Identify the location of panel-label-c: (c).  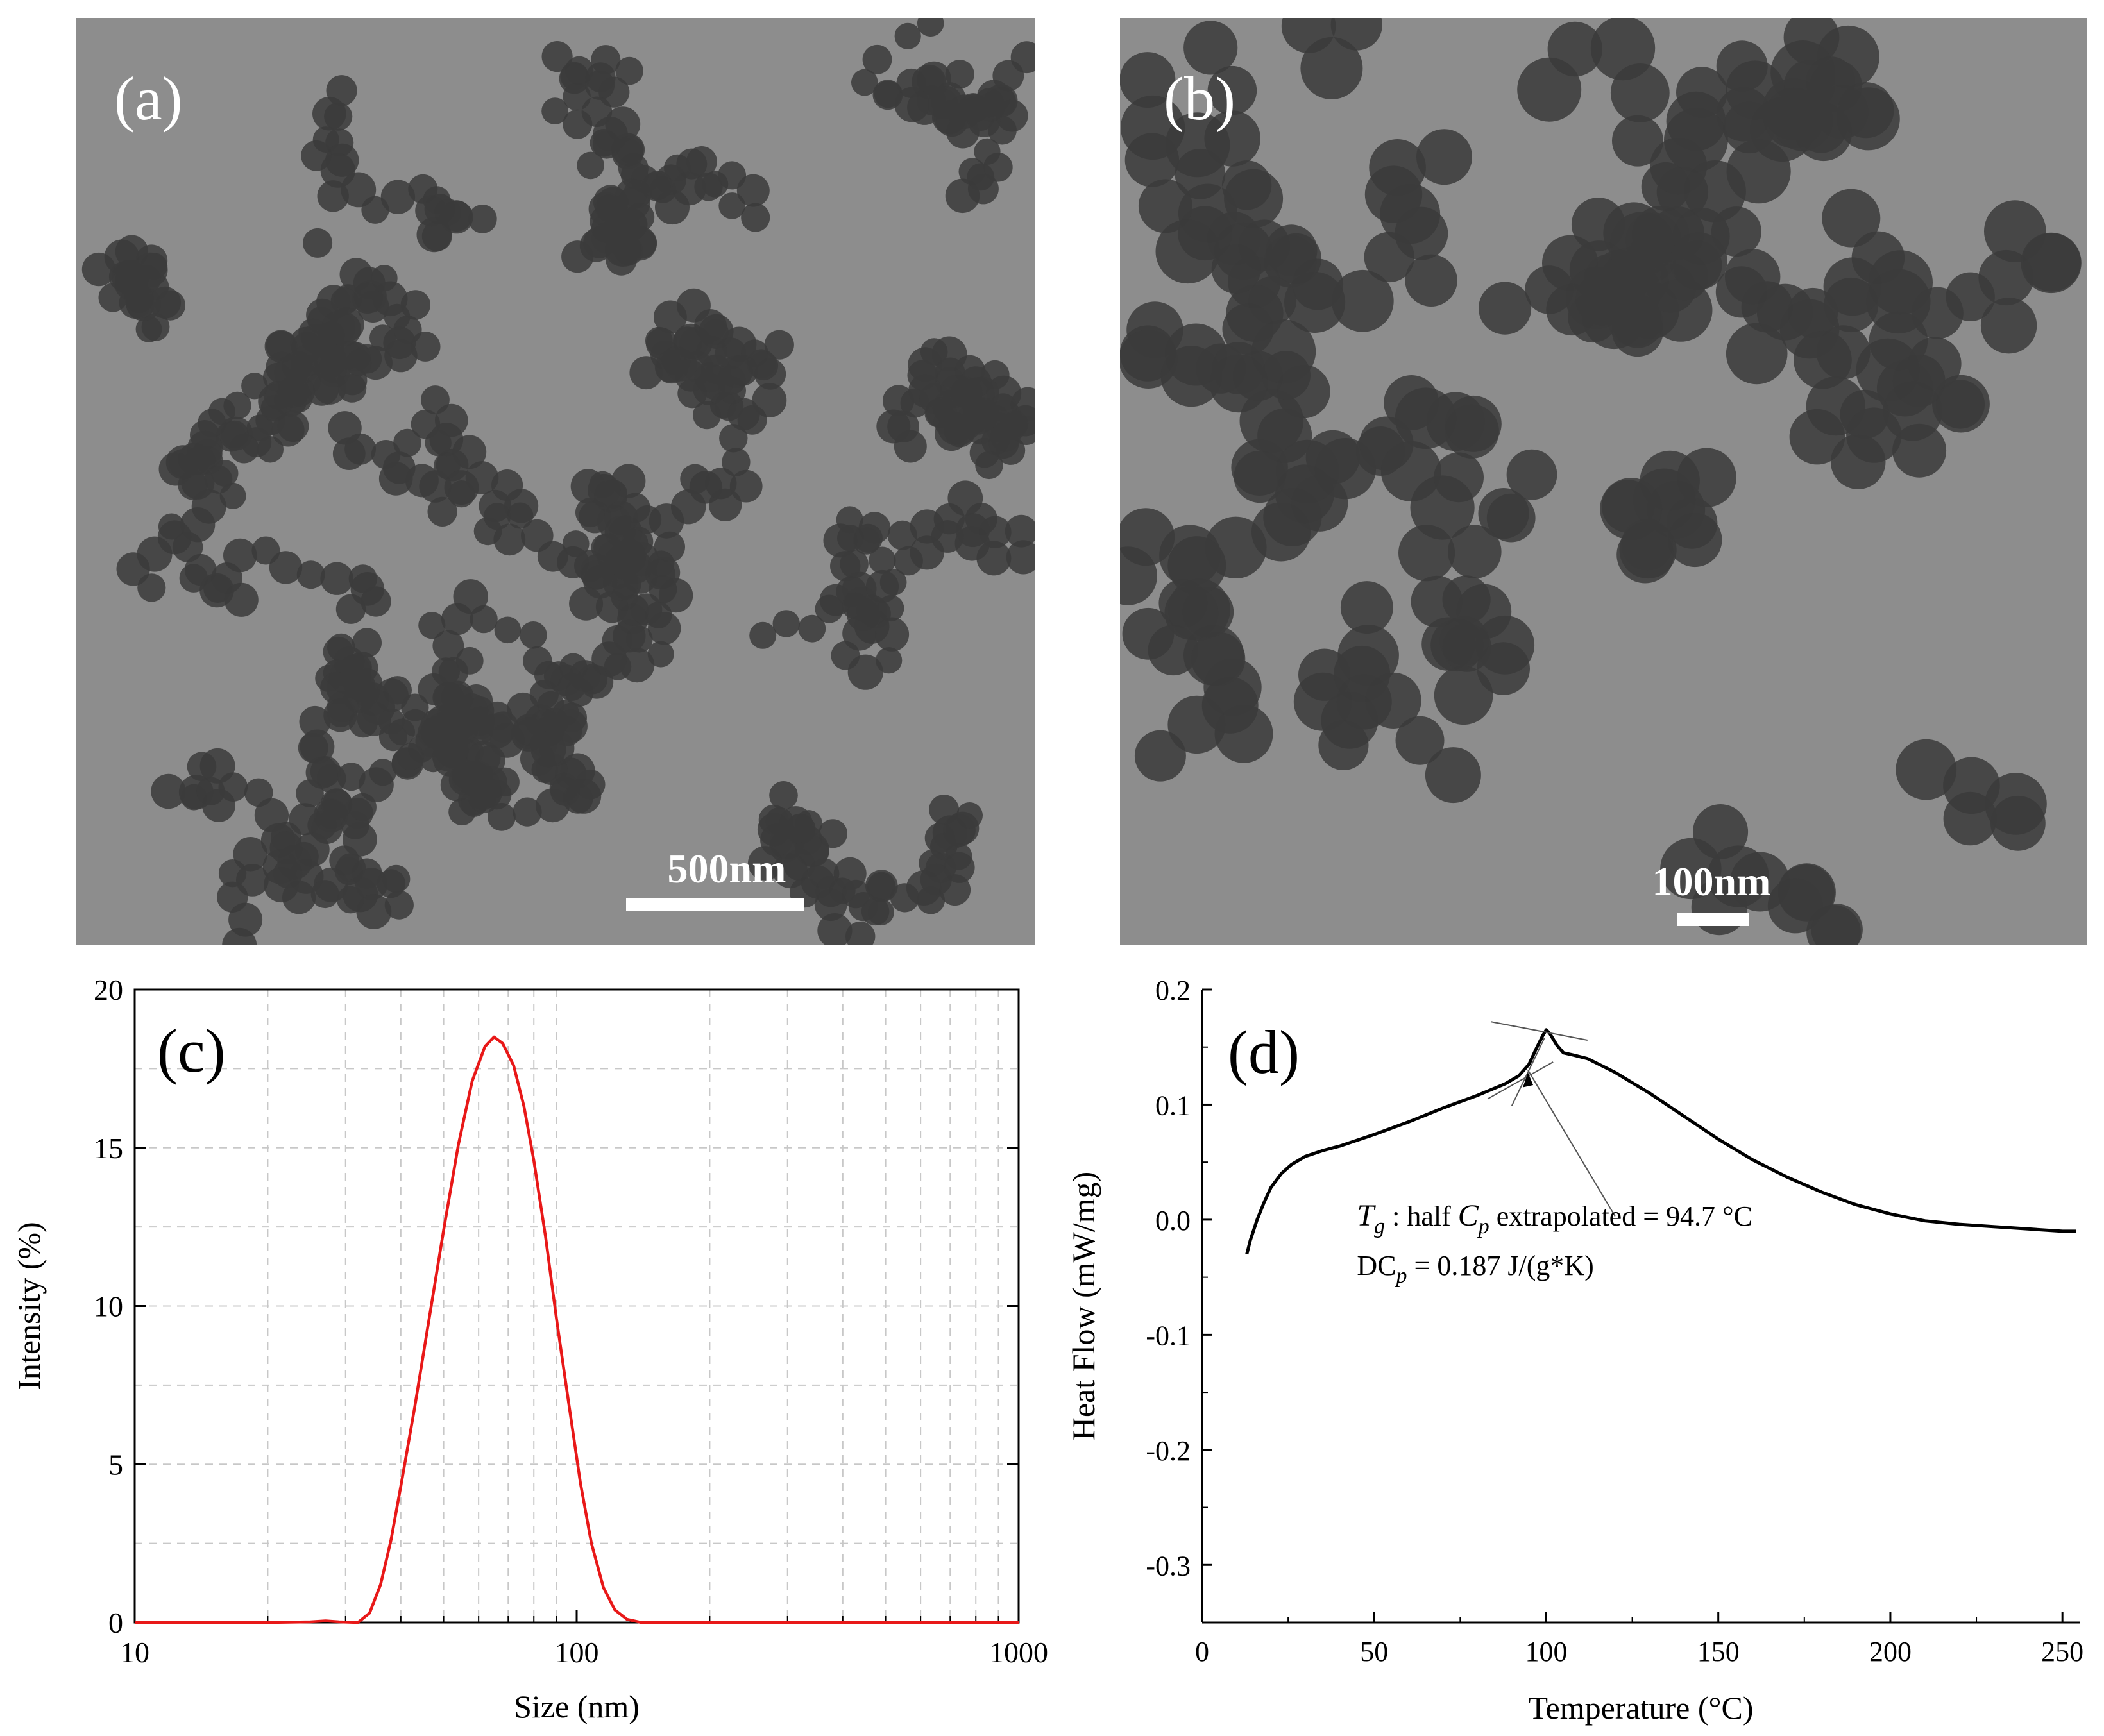
(191, 1050).